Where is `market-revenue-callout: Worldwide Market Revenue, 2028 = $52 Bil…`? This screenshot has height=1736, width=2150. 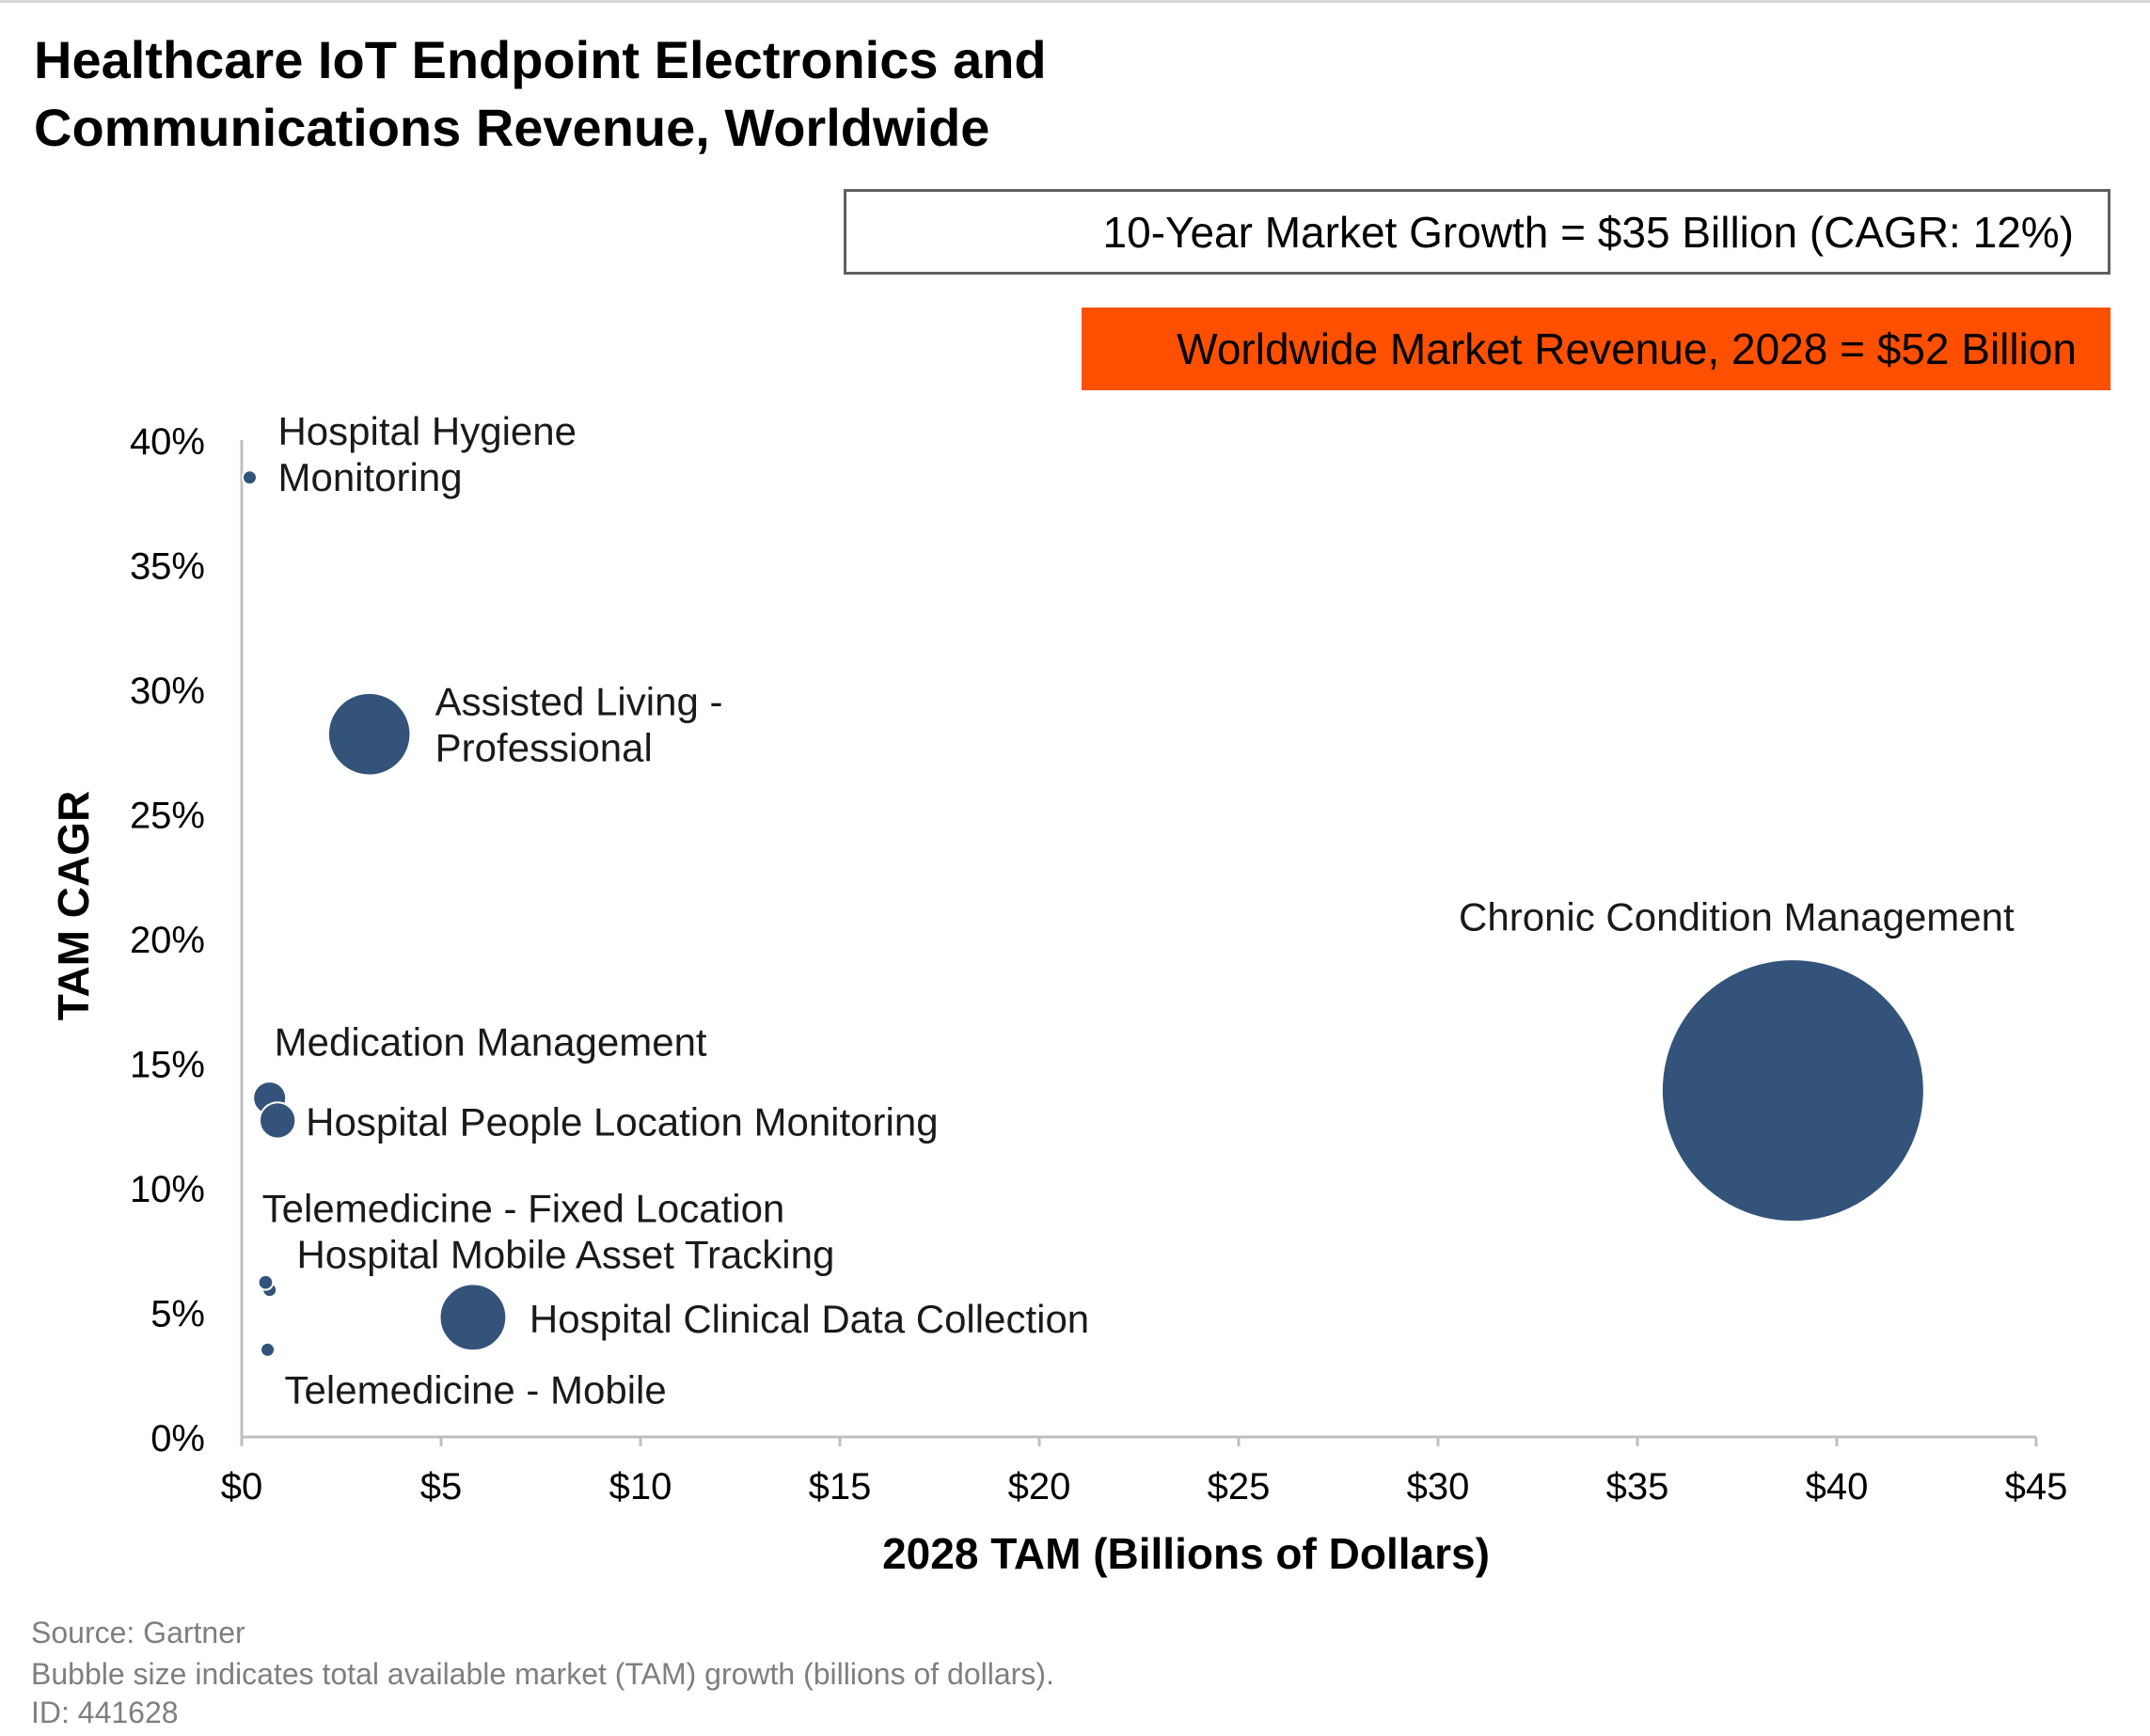
market-revenue-callout: Worldwide Market Revenue, 2028 = $52 Bil… is located at coordinates (1596, 349).